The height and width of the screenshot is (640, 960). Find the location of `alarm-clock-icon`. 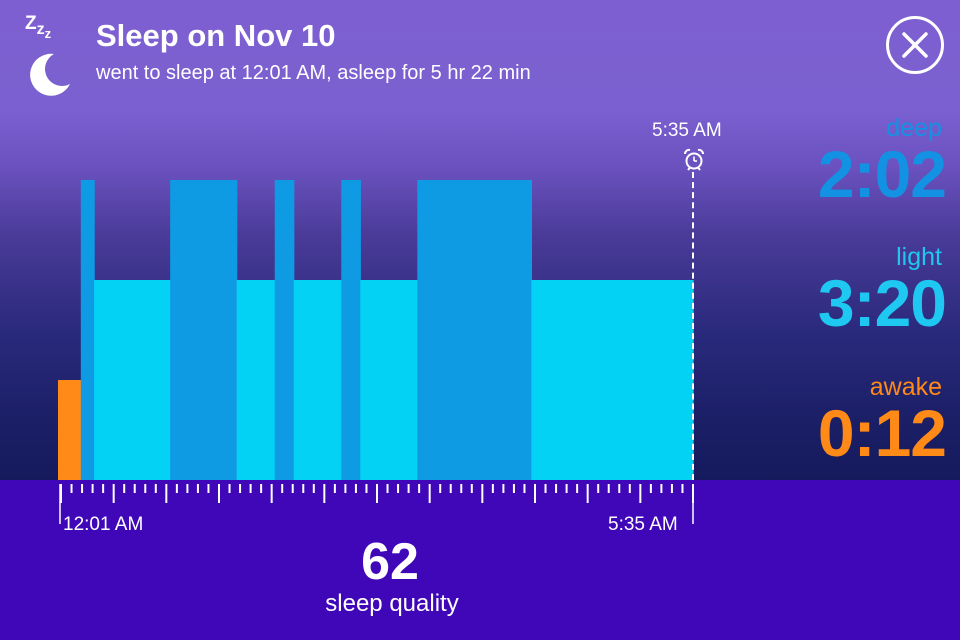

alarm-clock-icon is located at coordinates (694, 159).